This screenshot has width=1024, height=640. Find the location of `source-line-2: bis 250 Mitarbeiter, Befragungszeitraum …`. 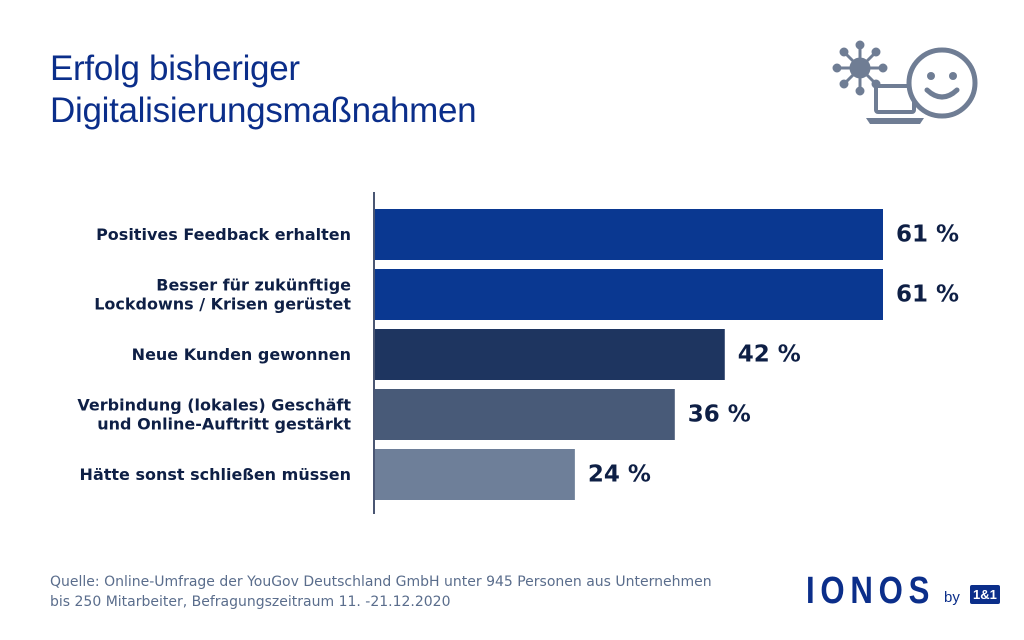

source-line-2: bis 250 Mitarbeiter, Befragungszeitraum … is located at coordinates (250, 602).